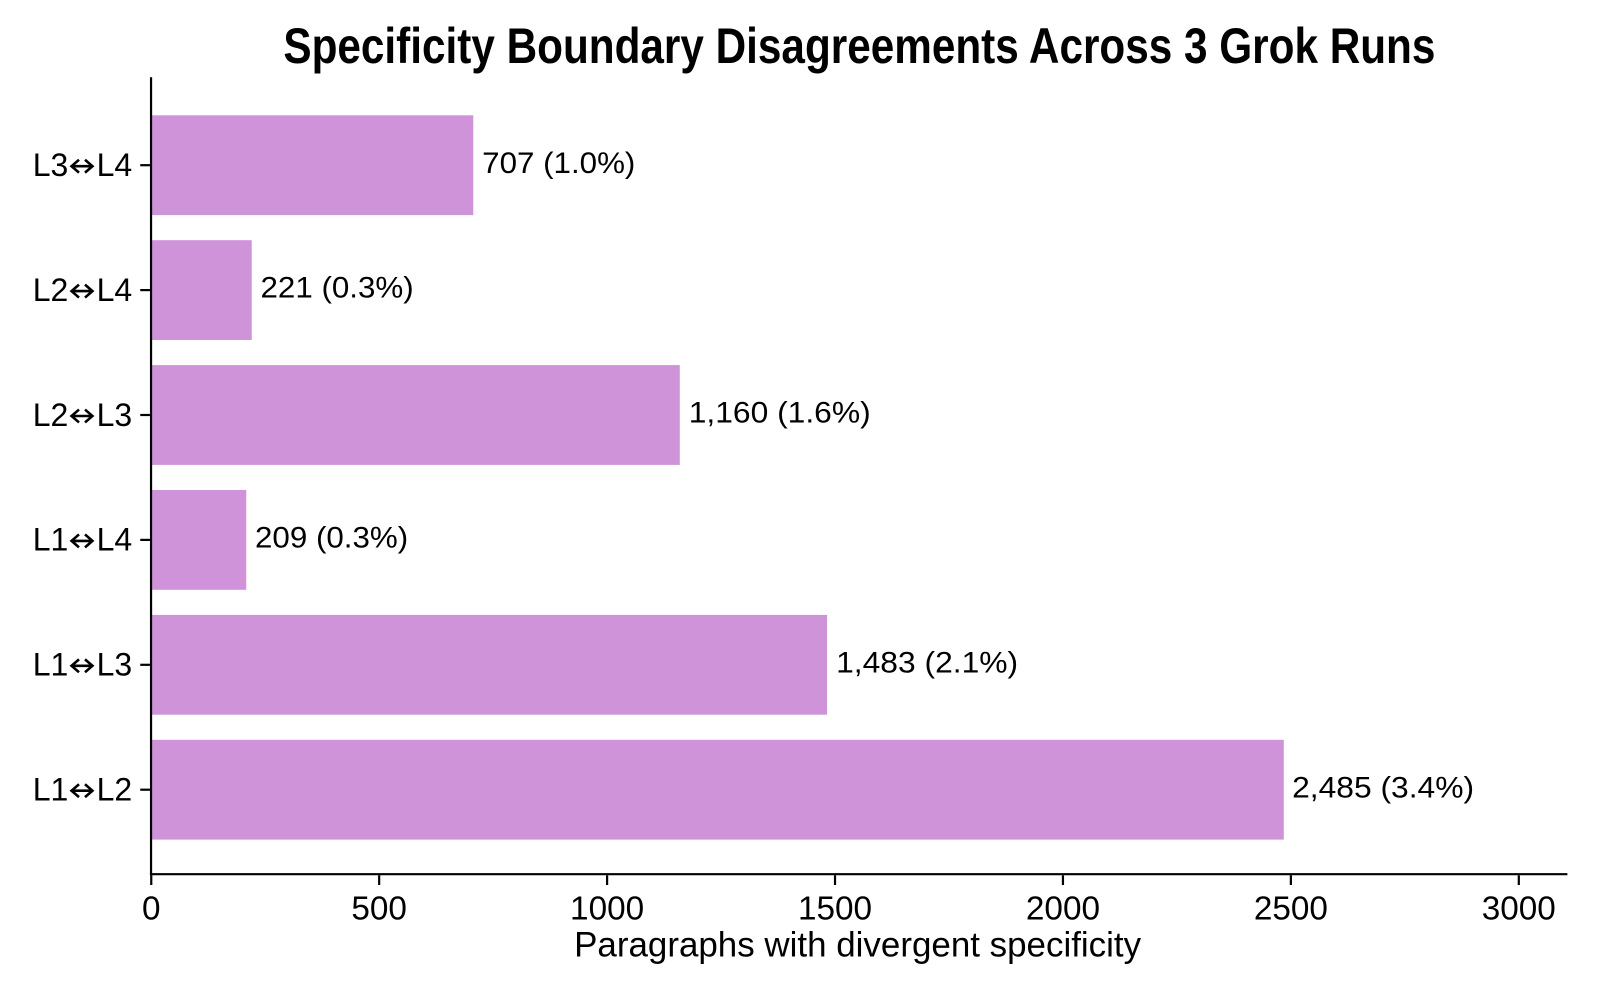 This screenshot has width=1600, height=1000. What do you see at coordinates (607, 909) in the screenshot?
I see `svg-text: 1000` at bounding box center [607, 909].